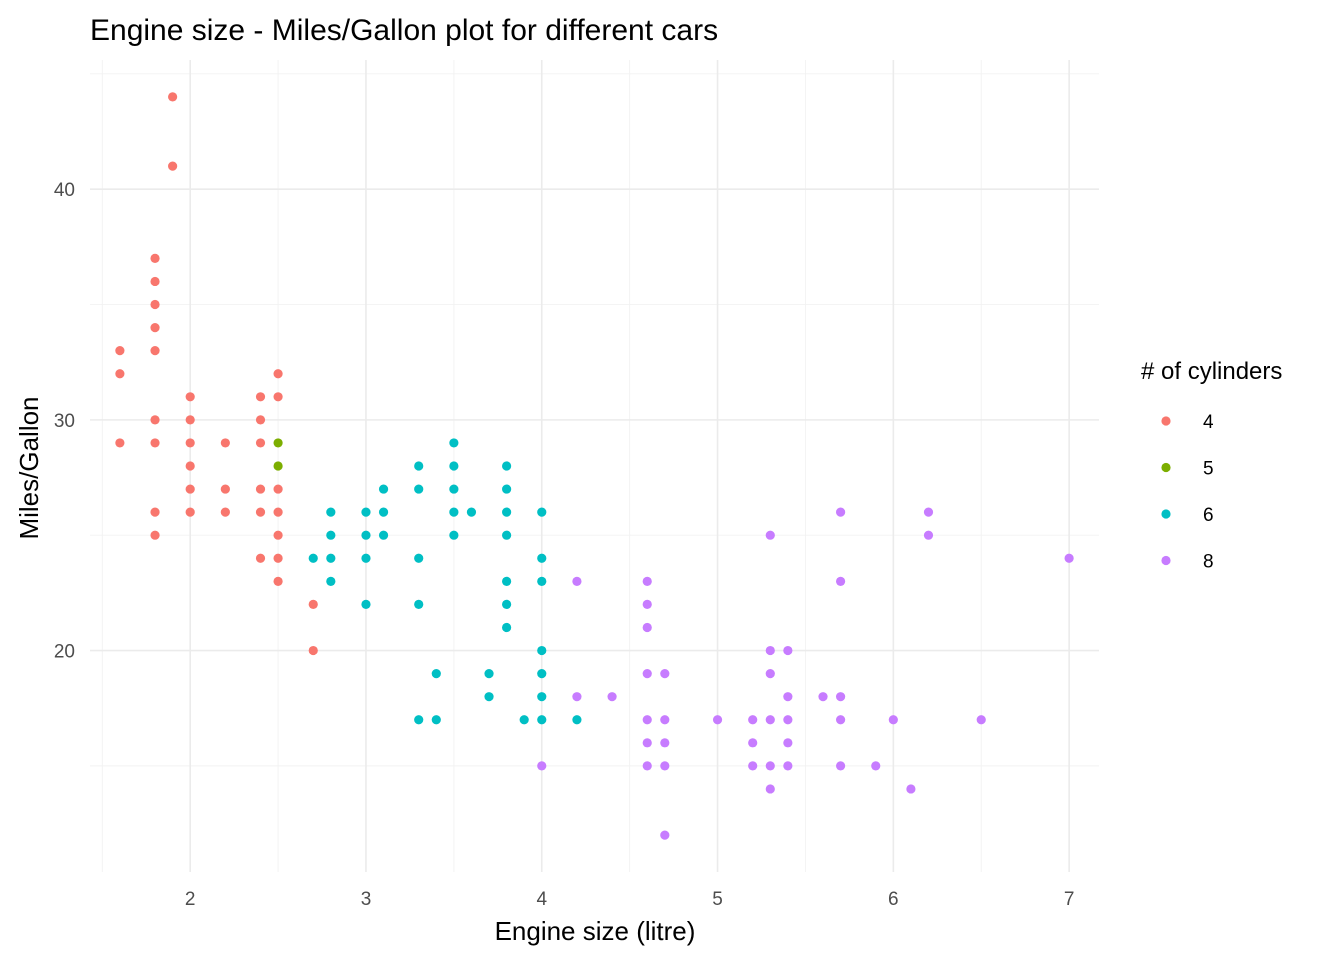 The width and height of the screenshot is (1344, 960). Describe the element at coordinates (29, 467) in the screenshot. I see `y-axis-title: Miles/Gallon` at that location.